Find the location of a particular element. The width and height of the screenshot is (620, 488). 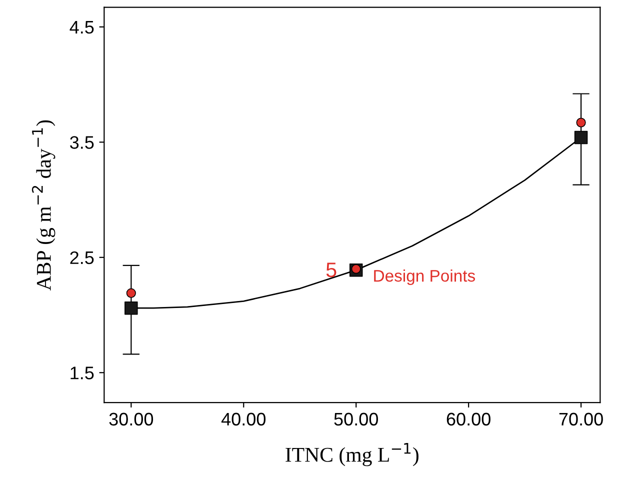

x-tick-label: 70.00 is located at coordinates (581, 419).